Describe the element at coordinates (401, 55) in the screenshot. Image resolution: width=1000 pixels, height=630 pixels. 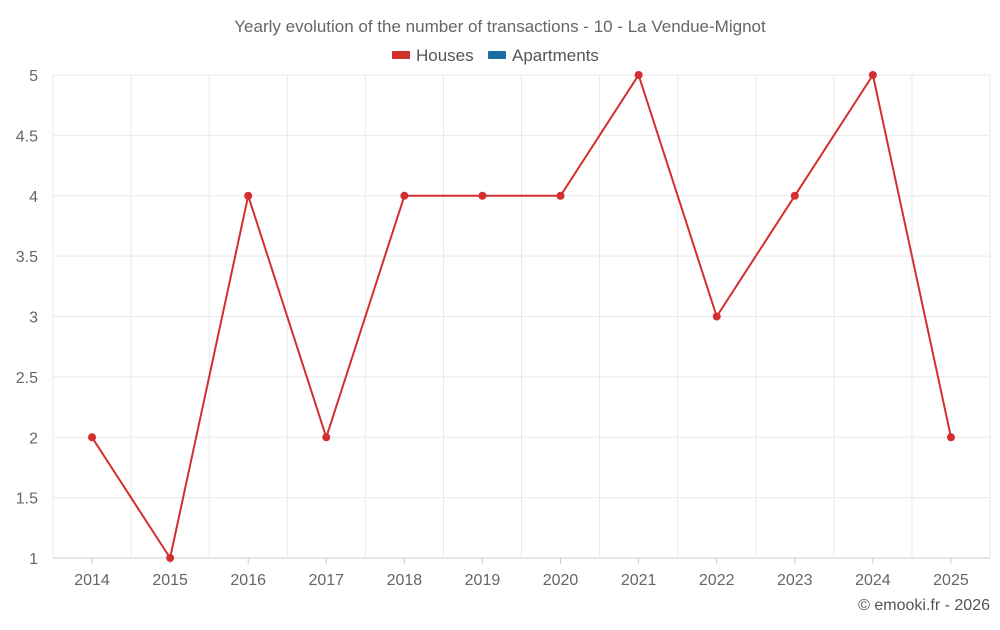
I see `legend-swatch-houses` at that location.